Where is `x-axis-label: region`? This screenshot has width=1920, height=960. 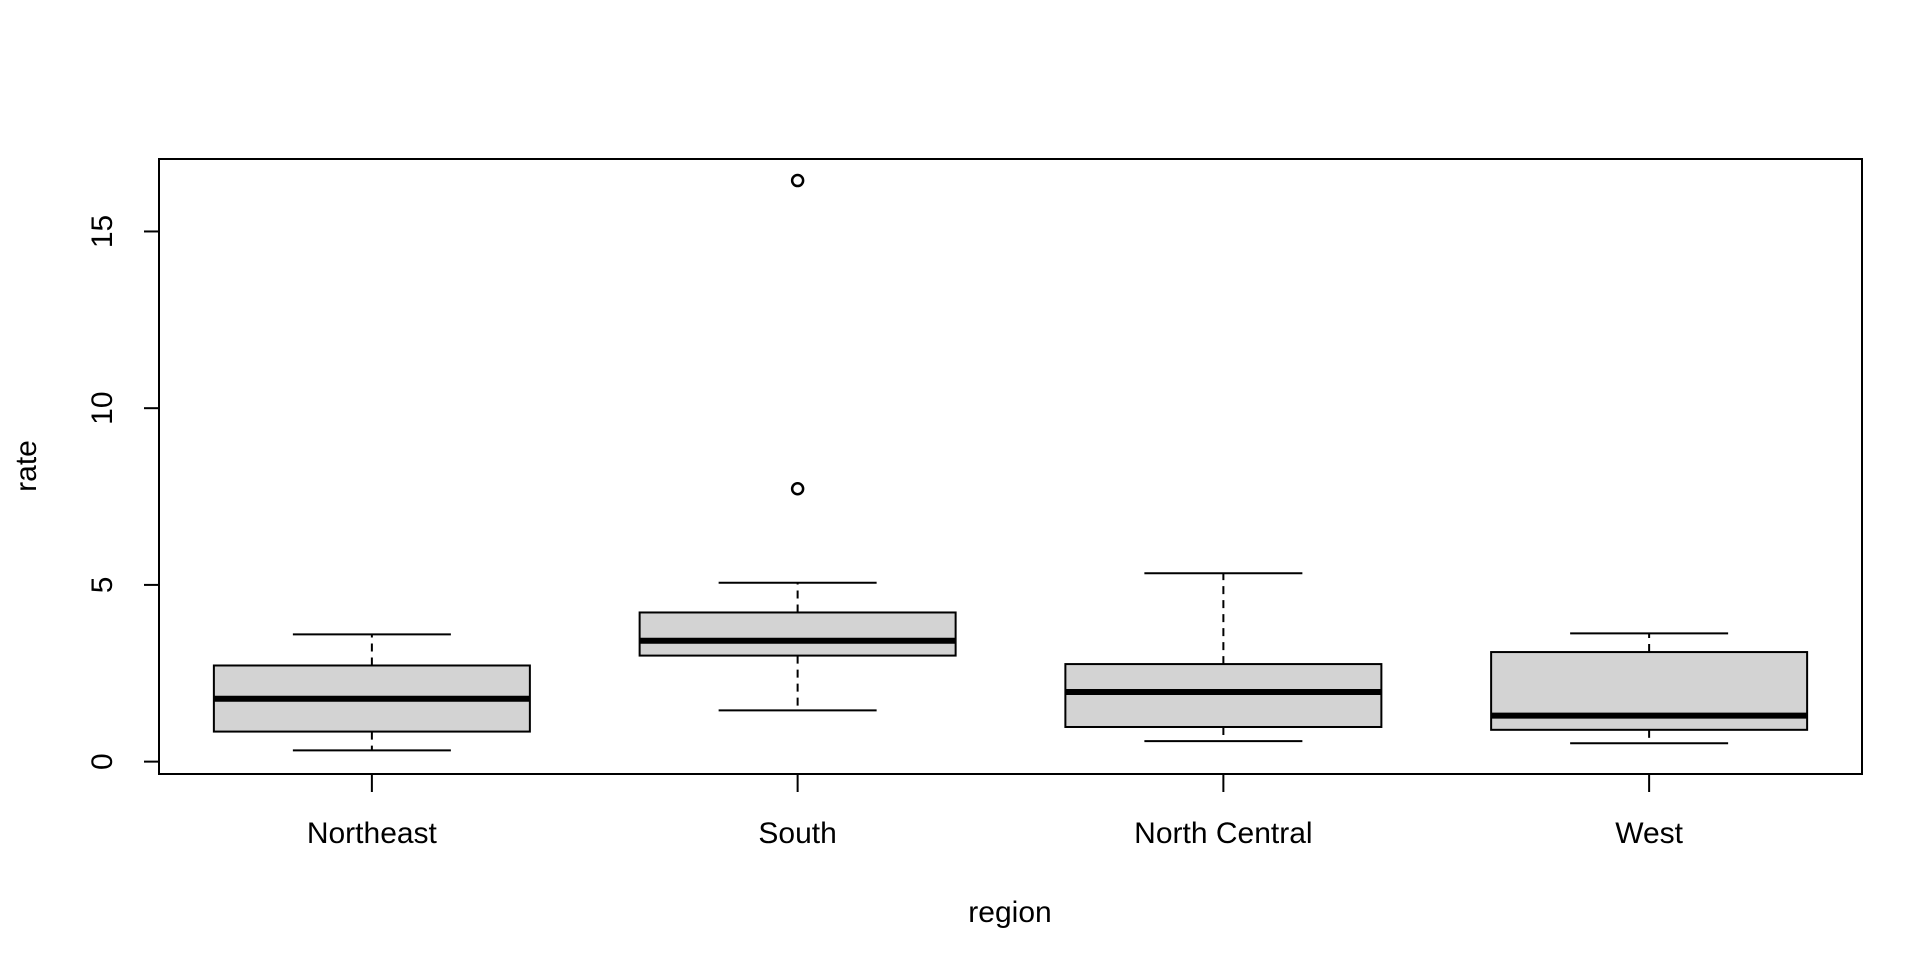 x-axis-label: region is located at coordinates (1009, 912).